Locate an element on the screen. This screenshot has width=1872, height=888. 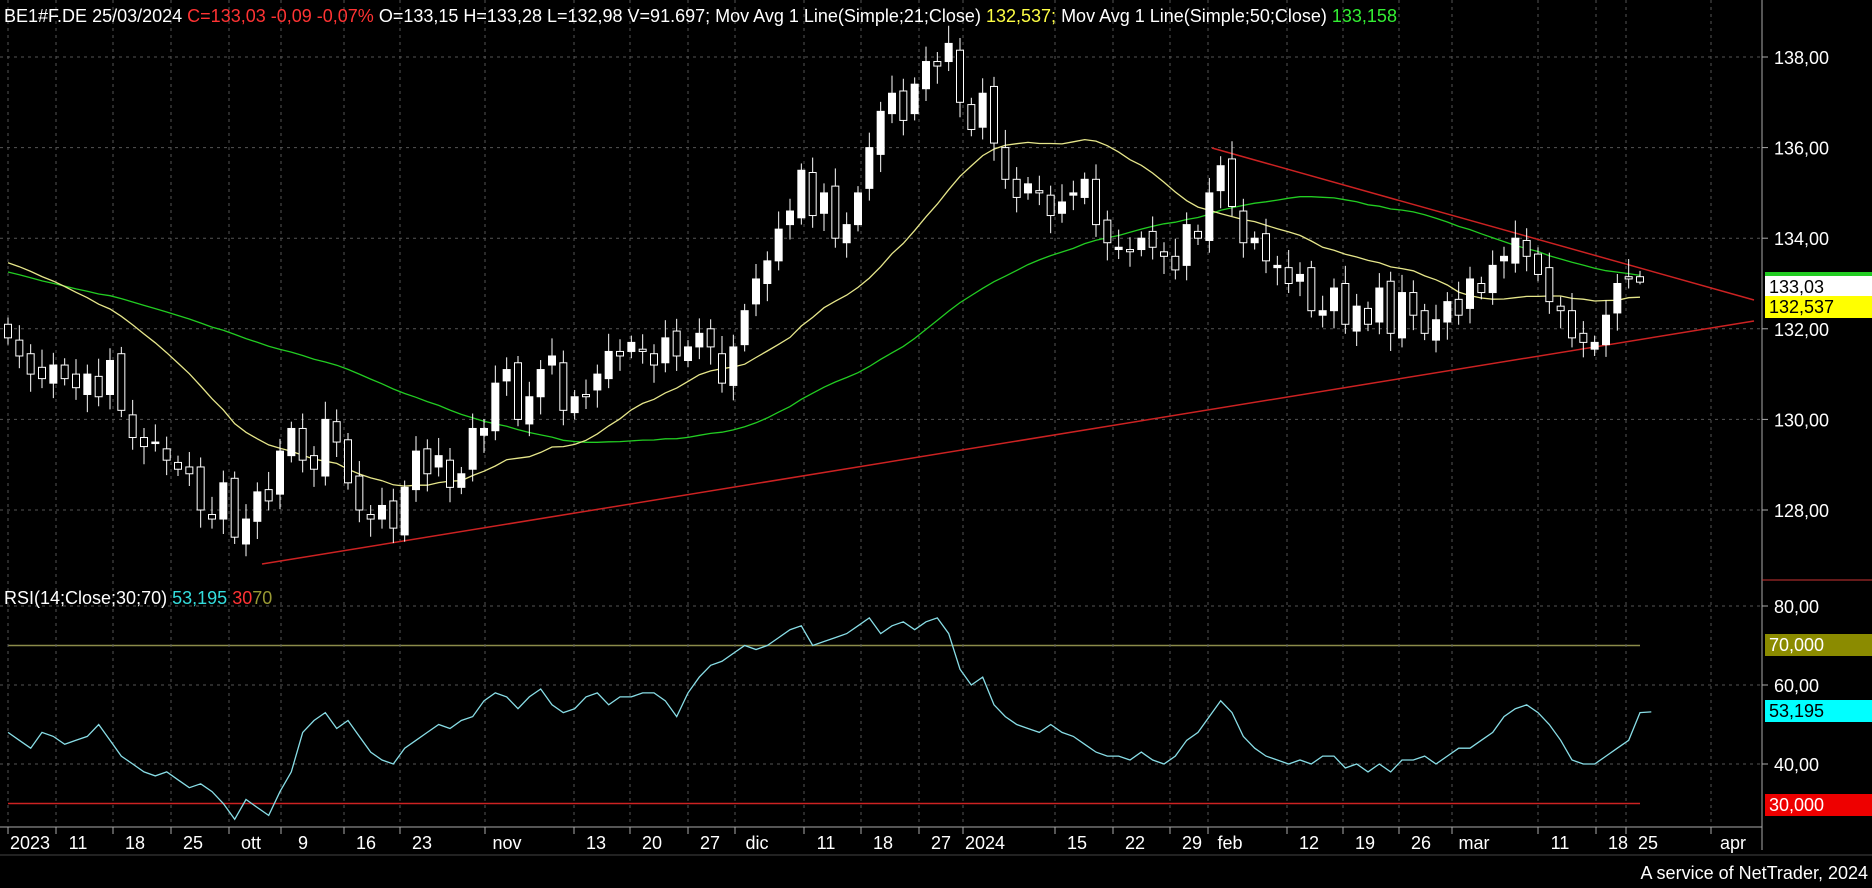
ma50-label: Mov Avg 1 Line(Simple;50;Close) is located at coordinates (1194, 16).